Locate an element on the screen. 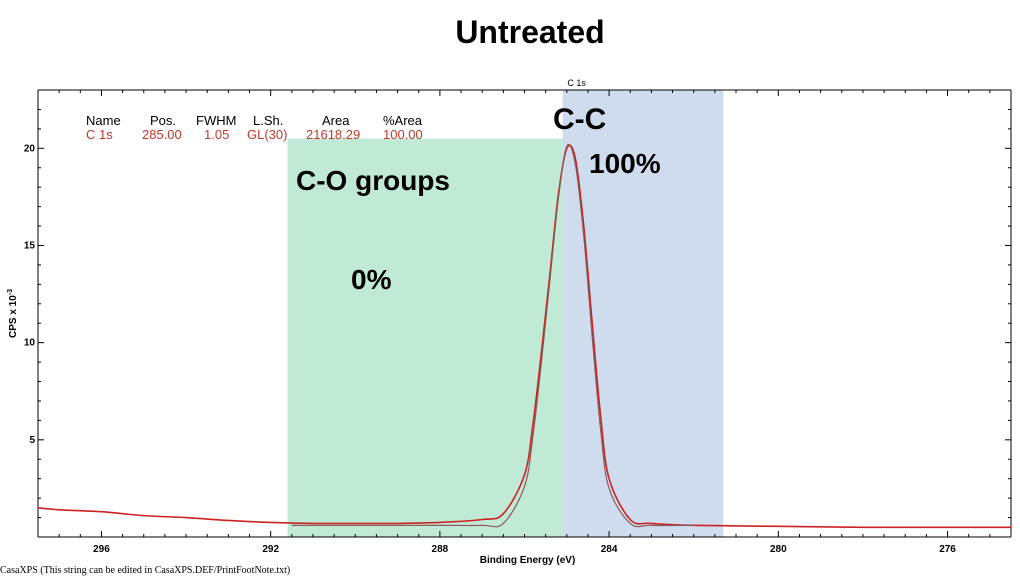  x-tick-label: 292 is located at coordinates (270, 549).